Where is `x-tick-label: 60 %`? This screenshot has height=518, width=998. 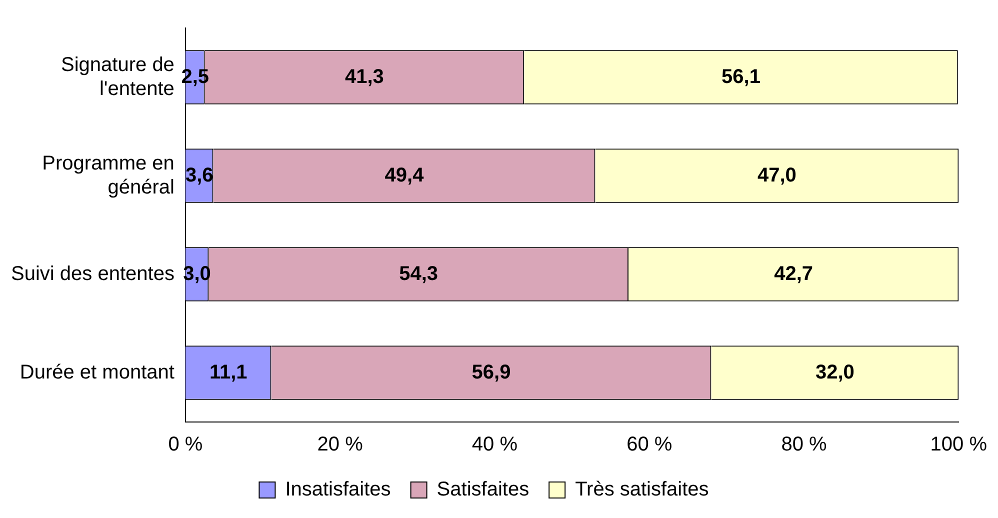
x-tick-label: 60 % is located at coordinates (649, 445).